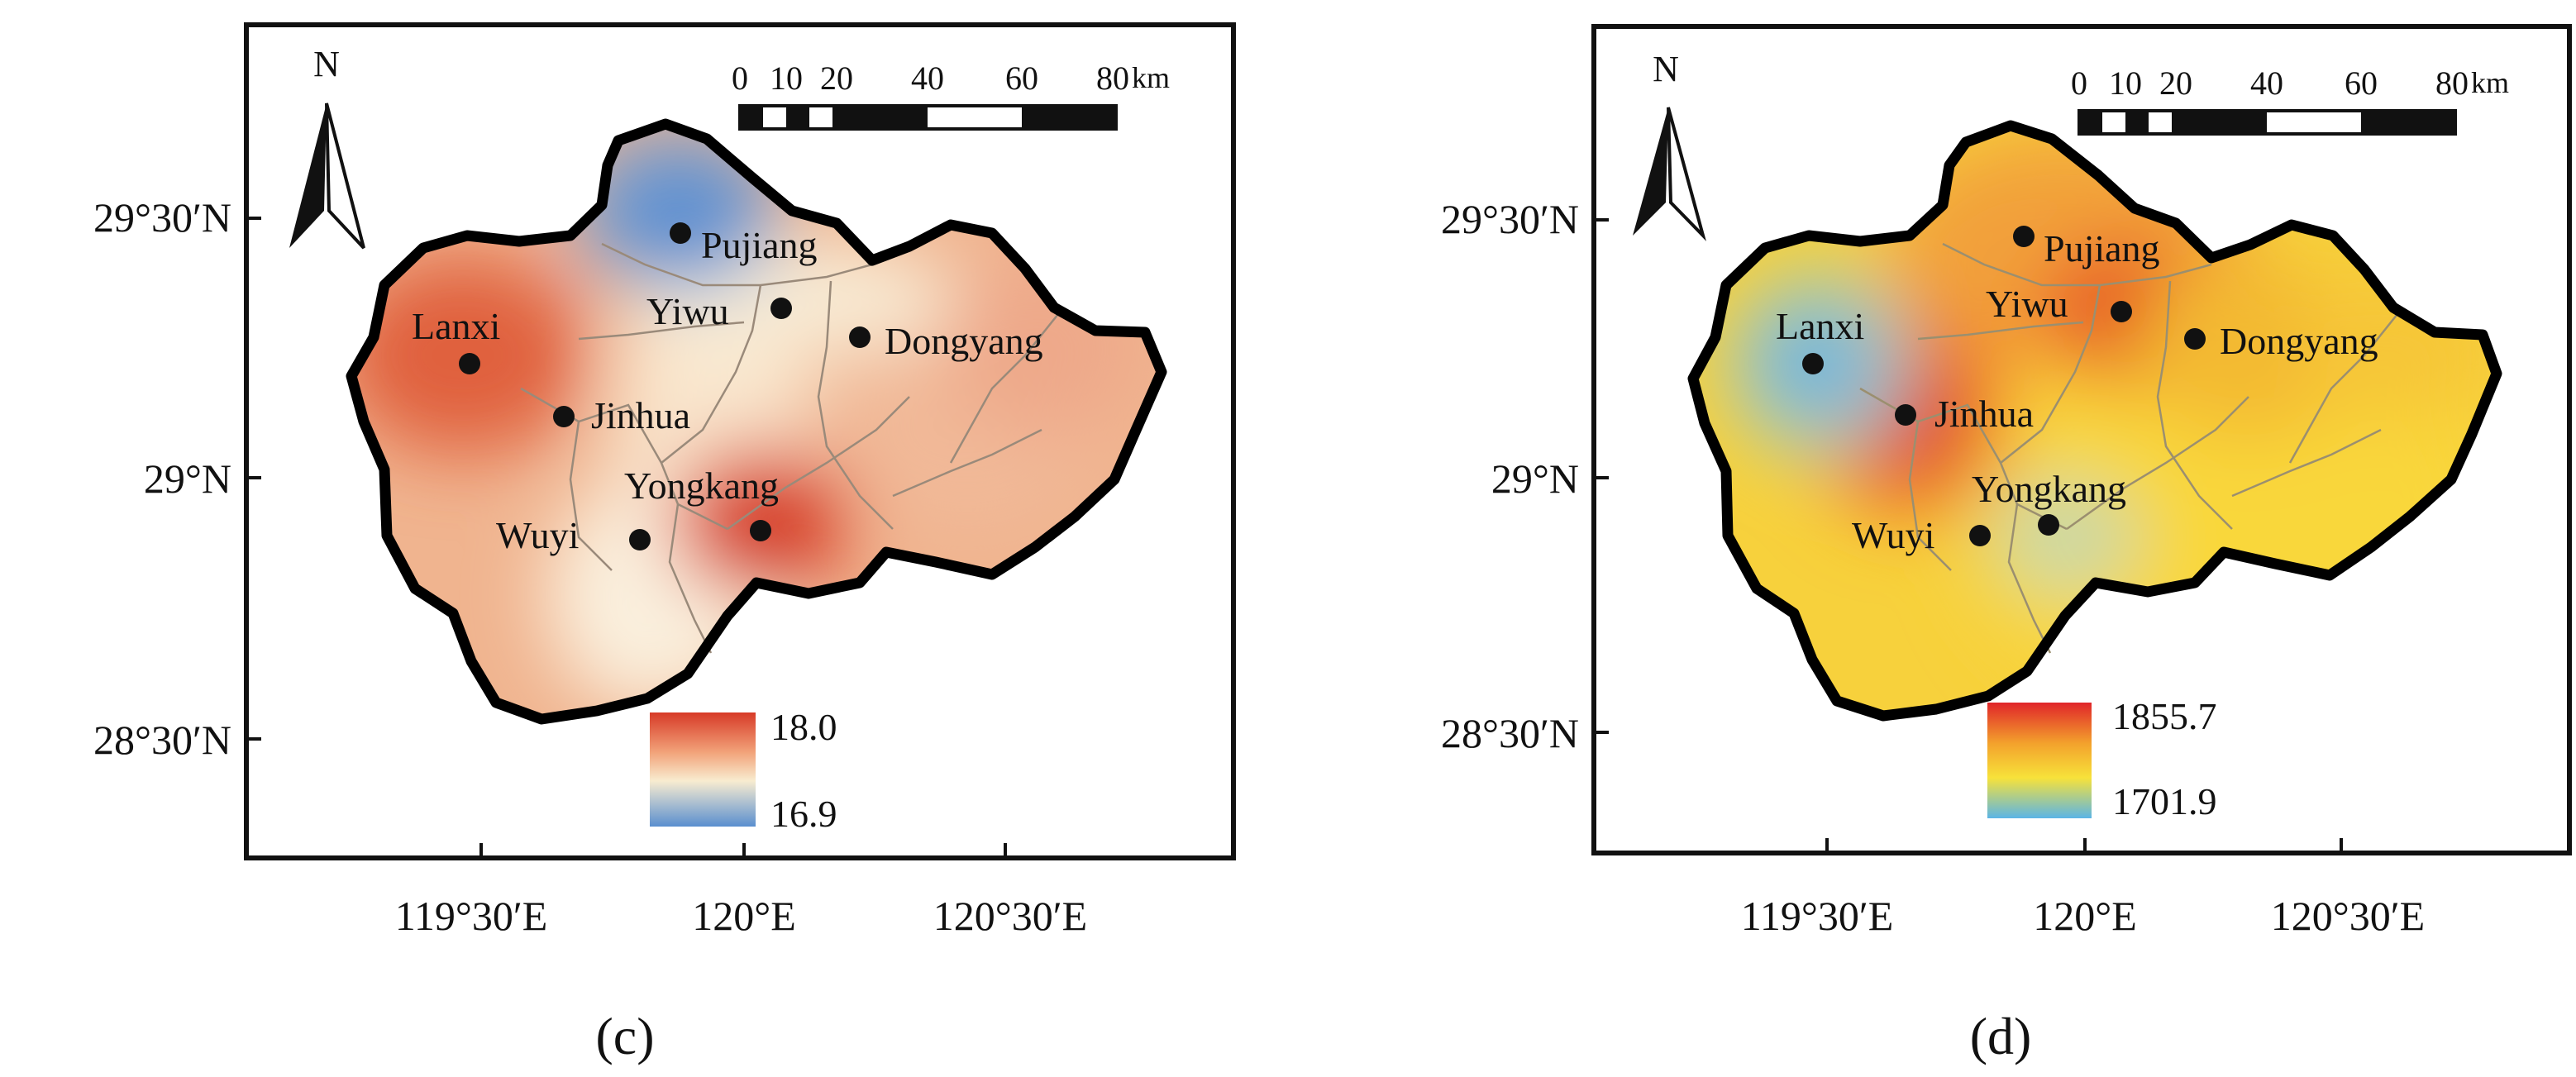 This screenshot has height=1077, width=2576. Describe the element at coordinates (624, 1036) in the screenshot. I see `panel-caption: (c)` at that location.